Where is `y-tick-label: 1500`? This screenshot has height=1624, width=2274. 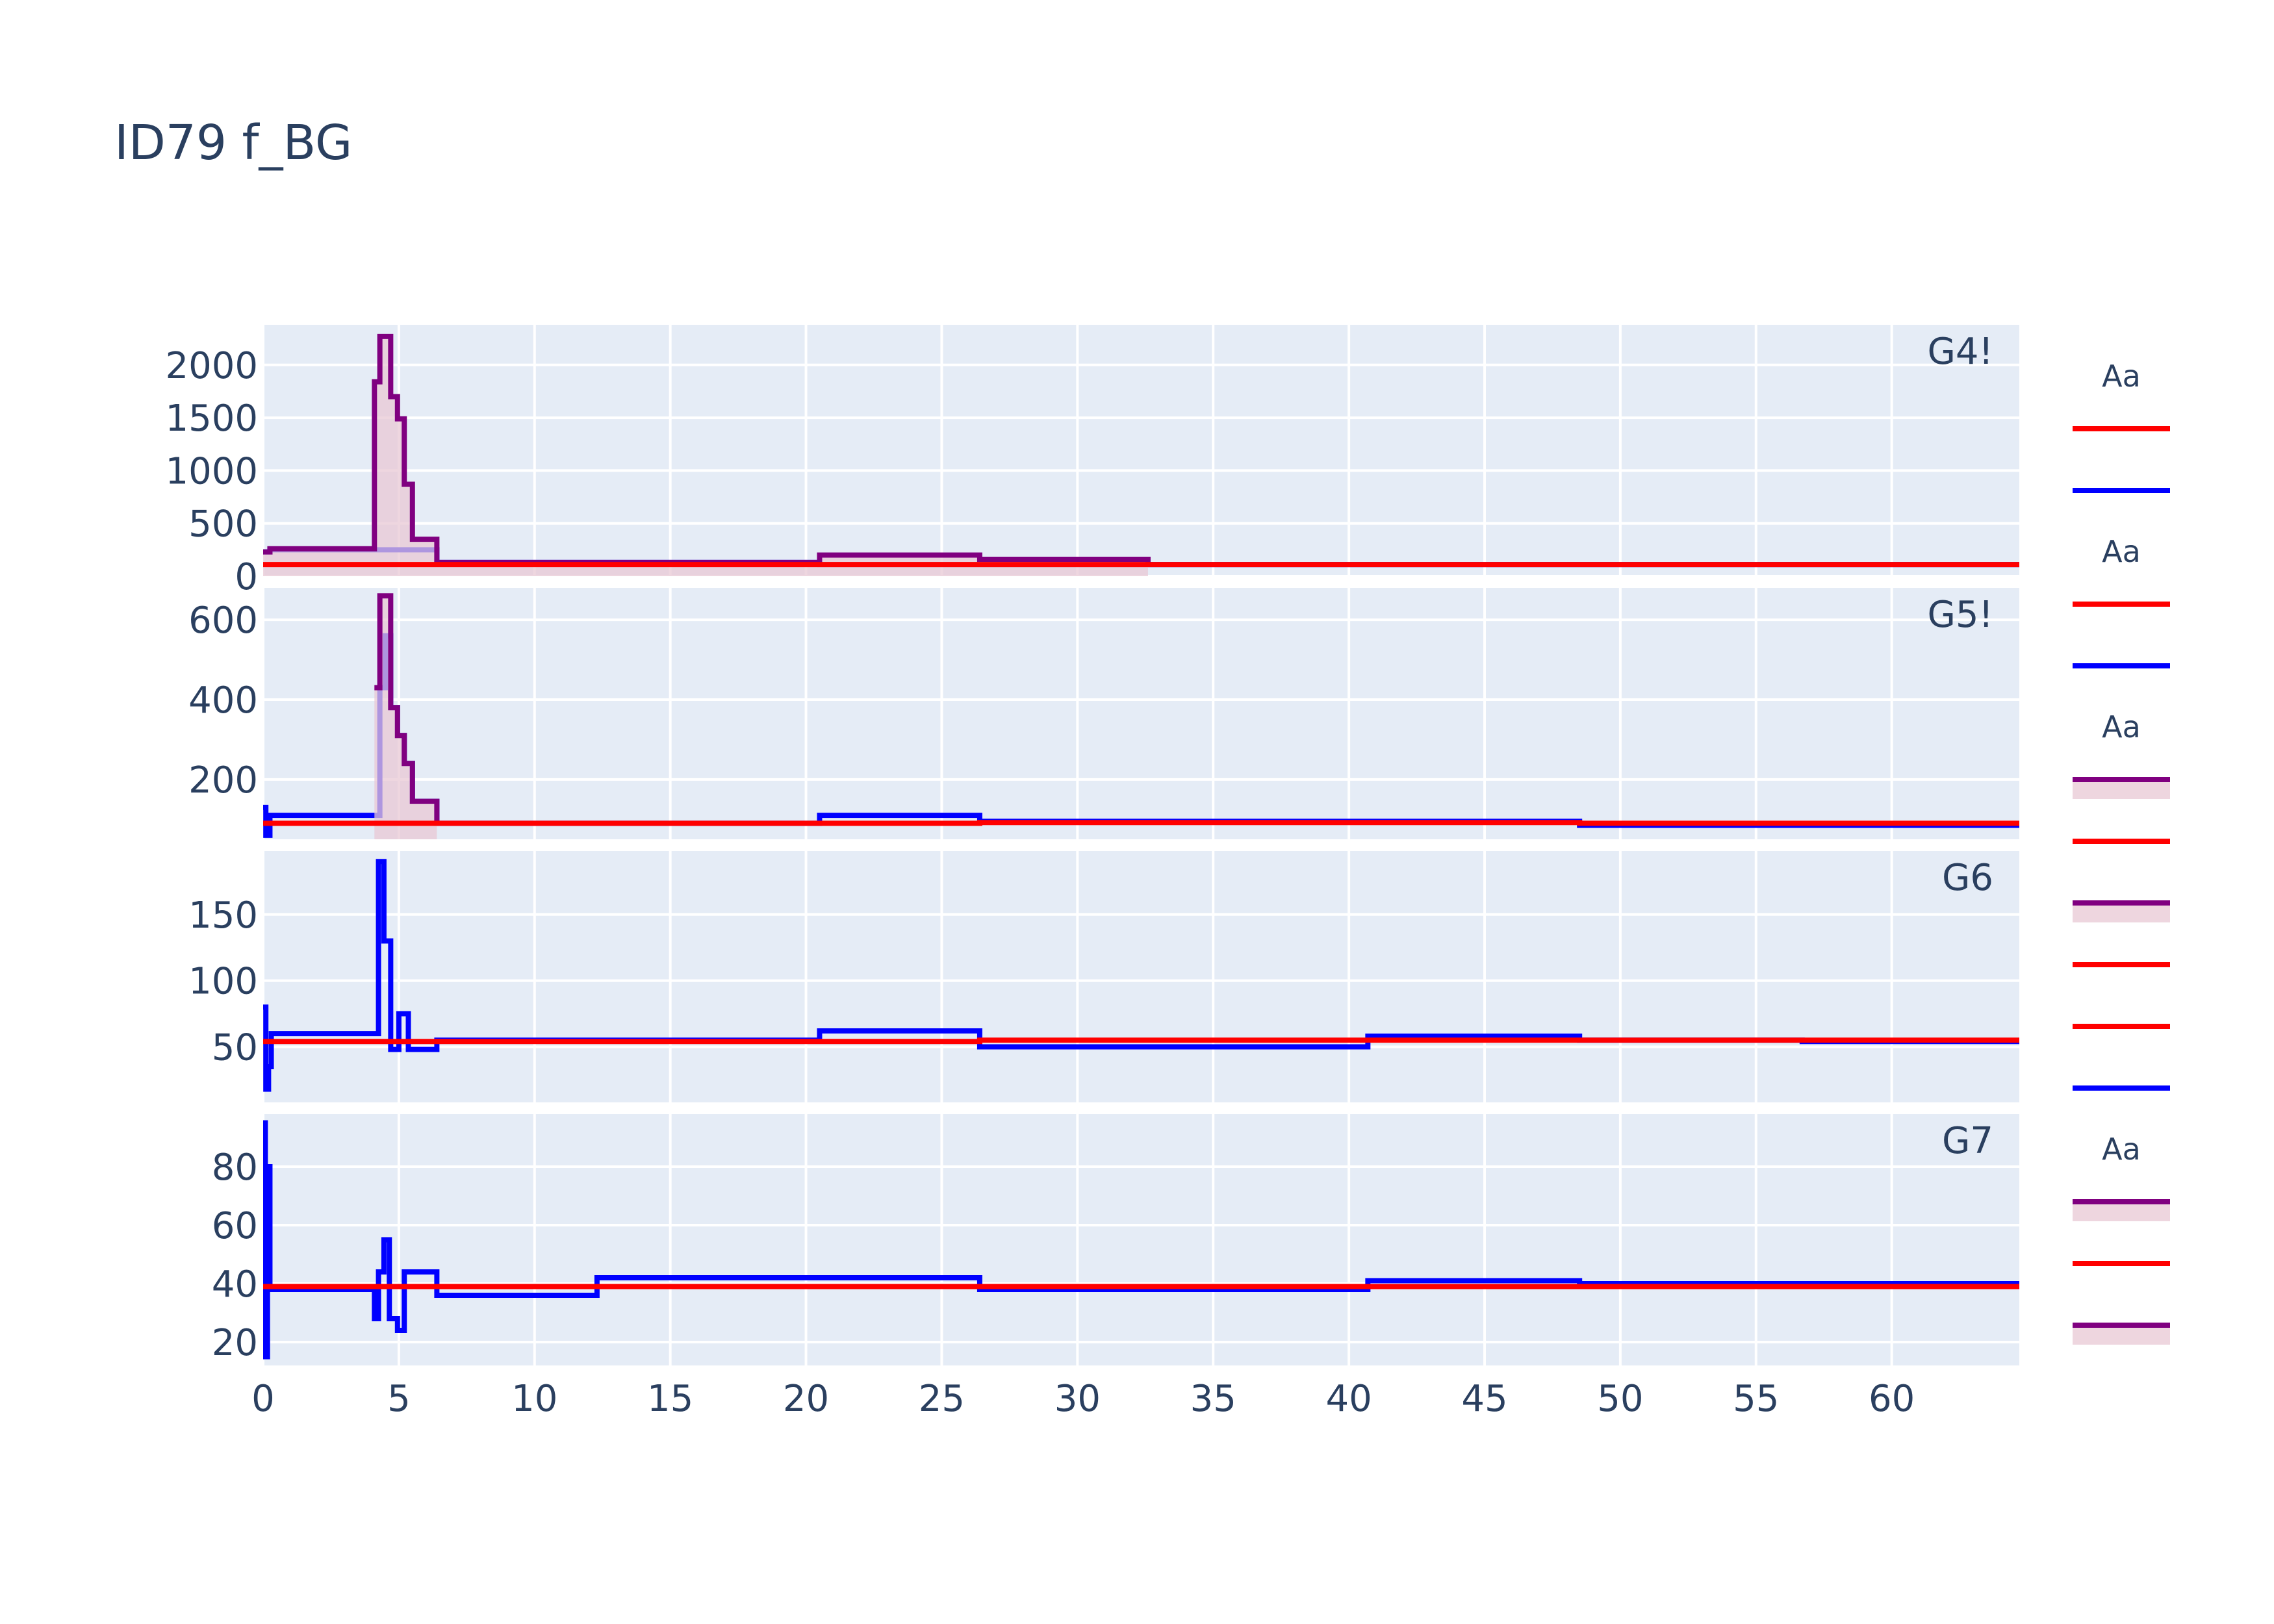
y-tick-label: 1500 is located at coordinates (211, 419).